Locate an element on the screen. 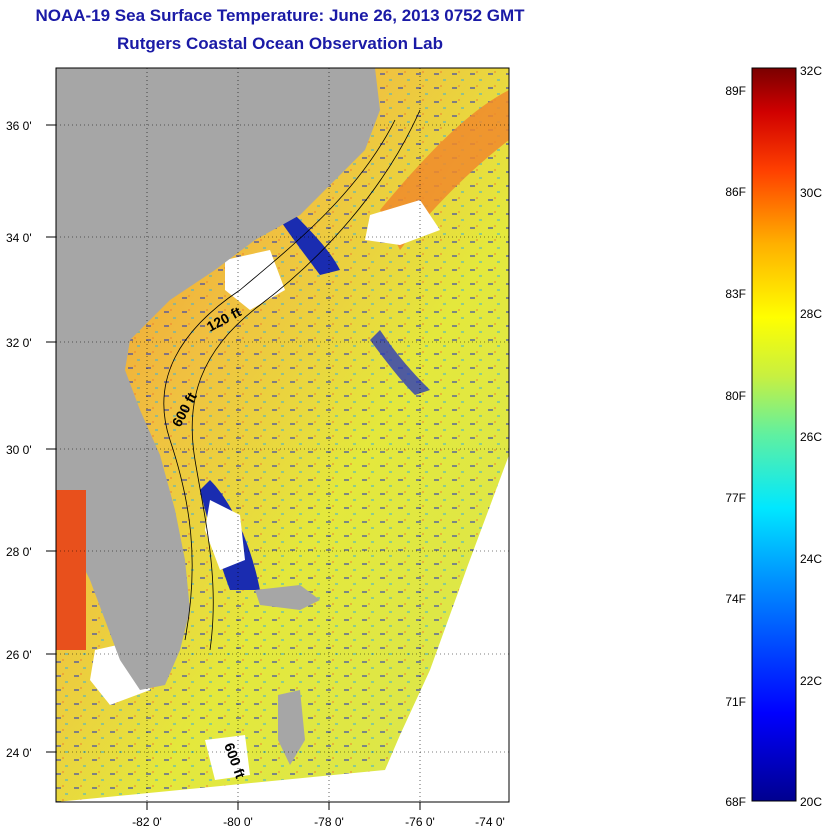 This screenshot has width=833, height=832. colorbar-label-c: 32C is located at coordinates (811, 71).